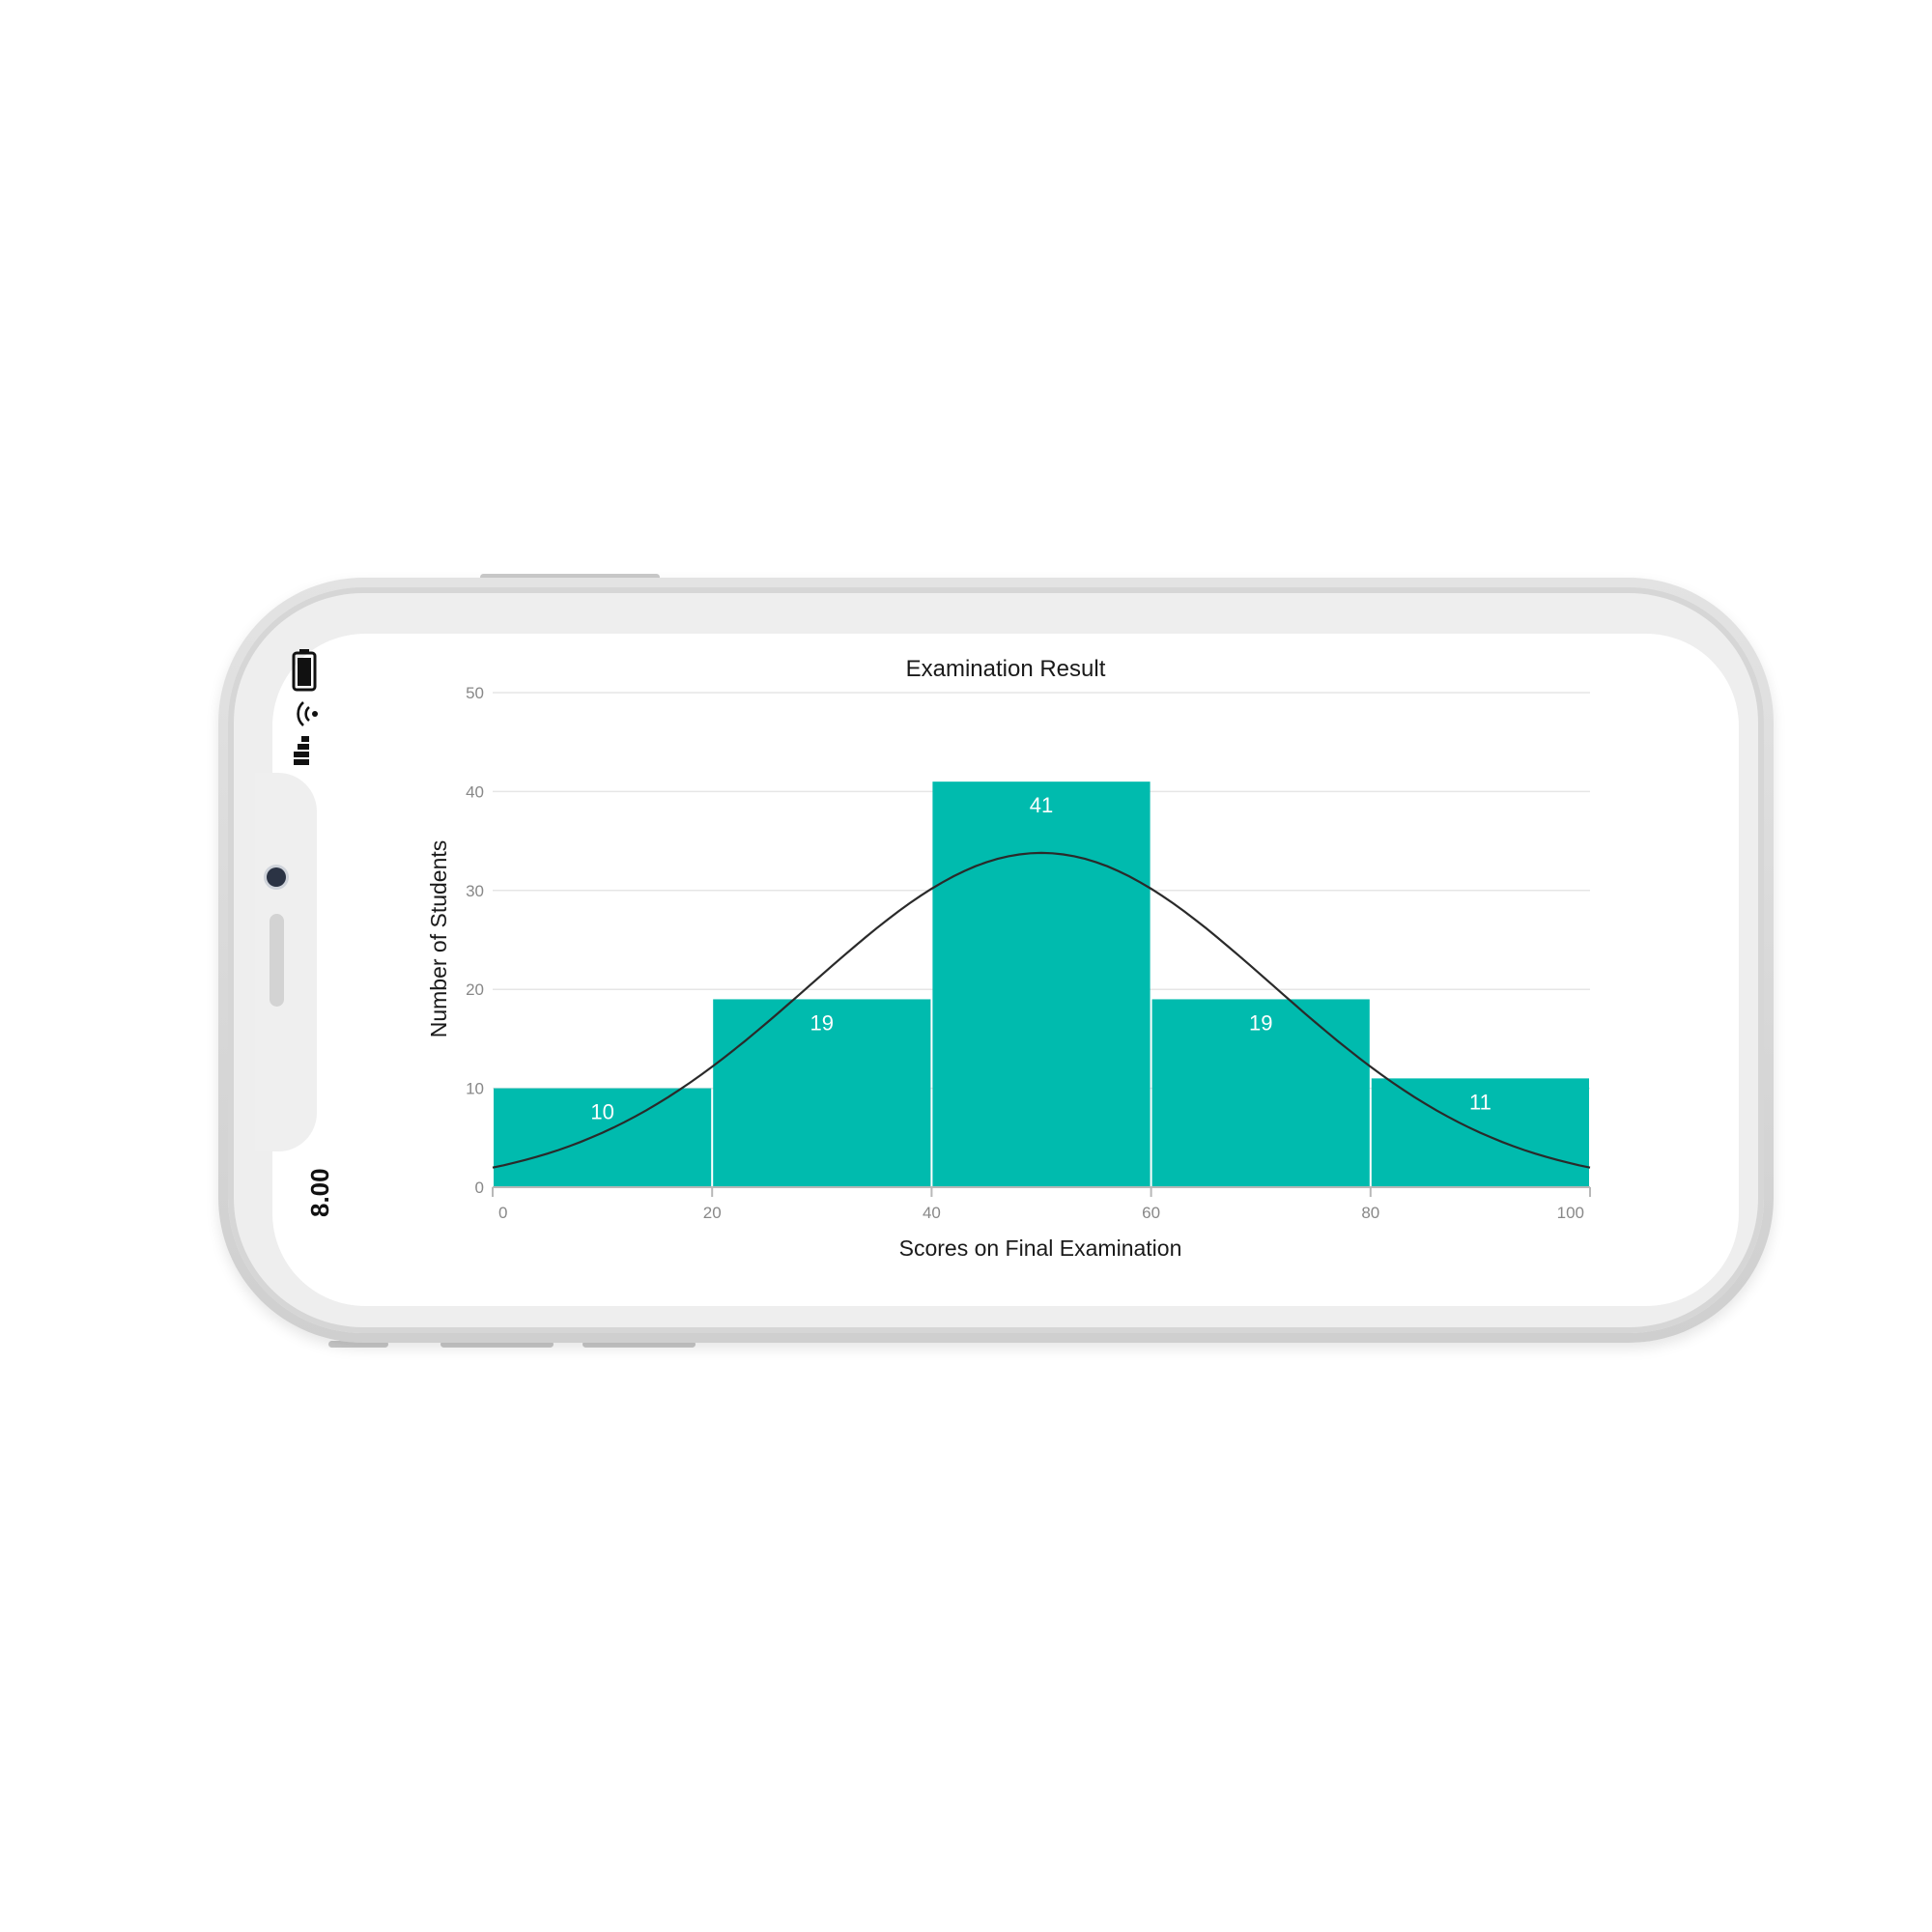  What do you see at coordinates (277, 960) in the screenshot?
I see `speaker-grille` at bounding box center [277, 960].